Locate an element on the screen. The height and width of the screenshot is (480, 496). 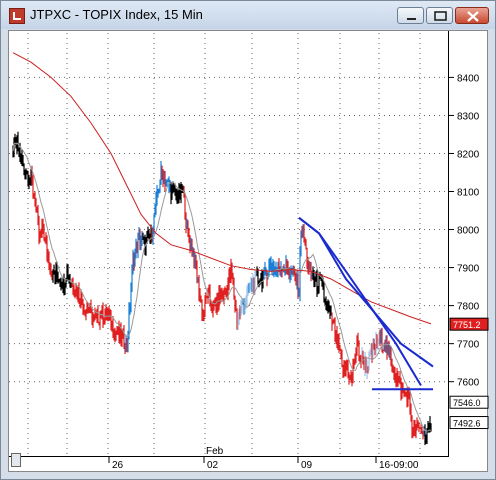
month-label: Feb is located at coordinates (215, 451).